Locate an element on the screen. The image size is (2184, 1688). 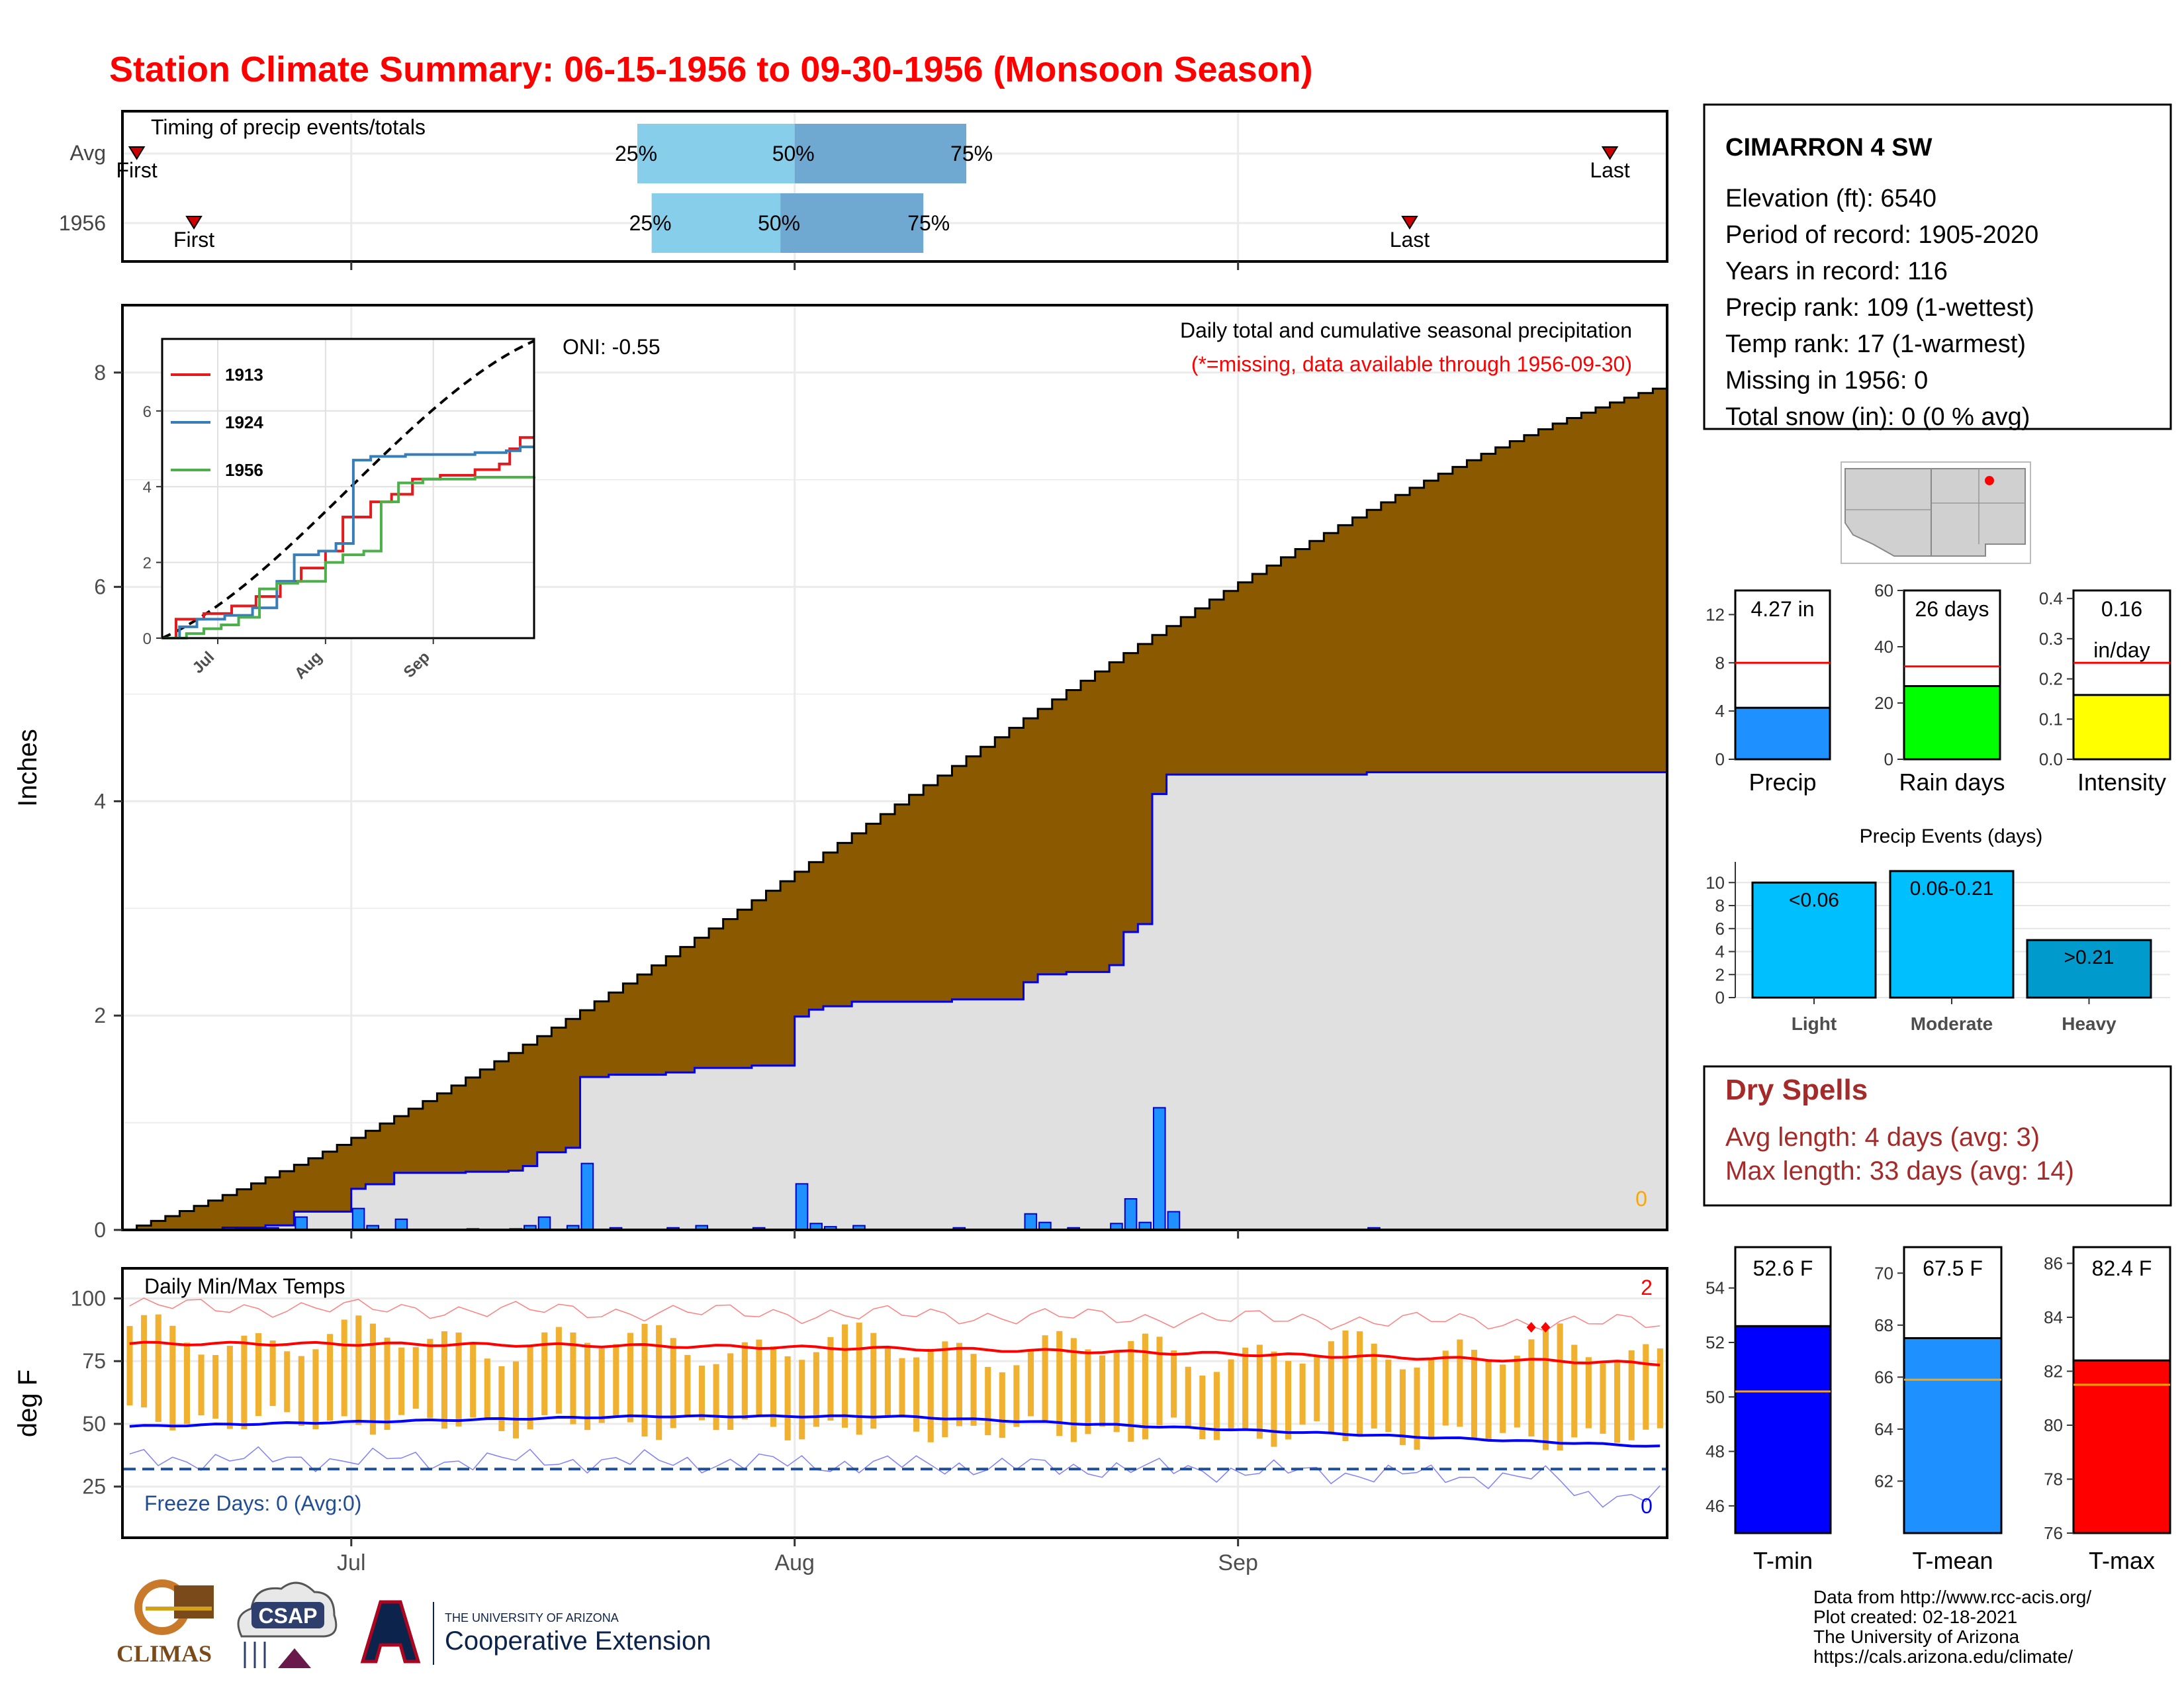
timing-last-marker is located at coordinates (1610, 153).